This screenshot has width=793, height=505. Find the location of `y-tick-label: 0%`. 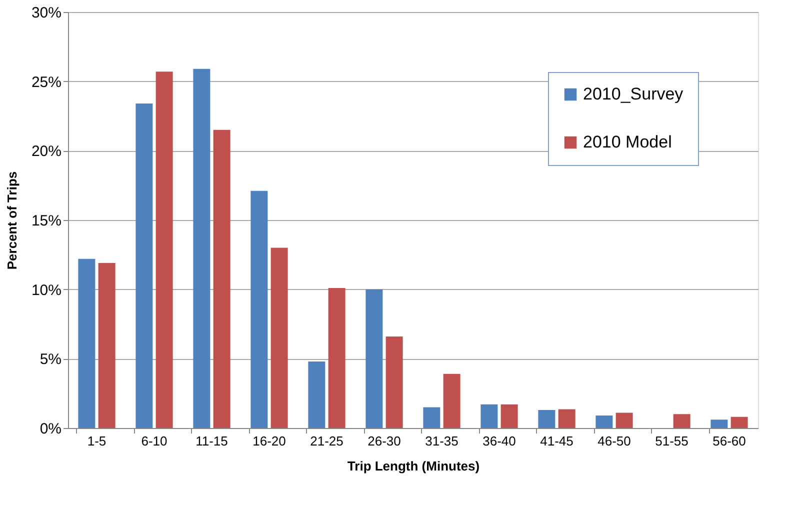

y-tick-label: 0% is located at coordinates (51, 429).